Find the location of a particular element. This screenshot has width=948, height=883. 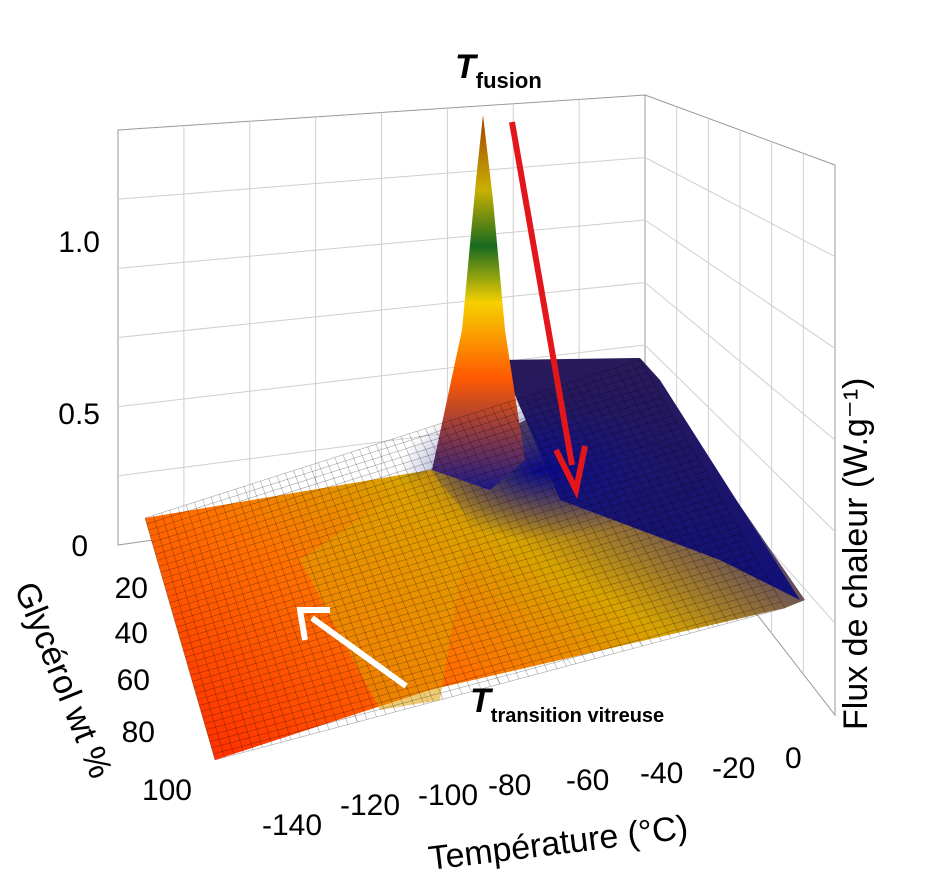

x-tick-1: -120 is located at coordinates (370, 805).